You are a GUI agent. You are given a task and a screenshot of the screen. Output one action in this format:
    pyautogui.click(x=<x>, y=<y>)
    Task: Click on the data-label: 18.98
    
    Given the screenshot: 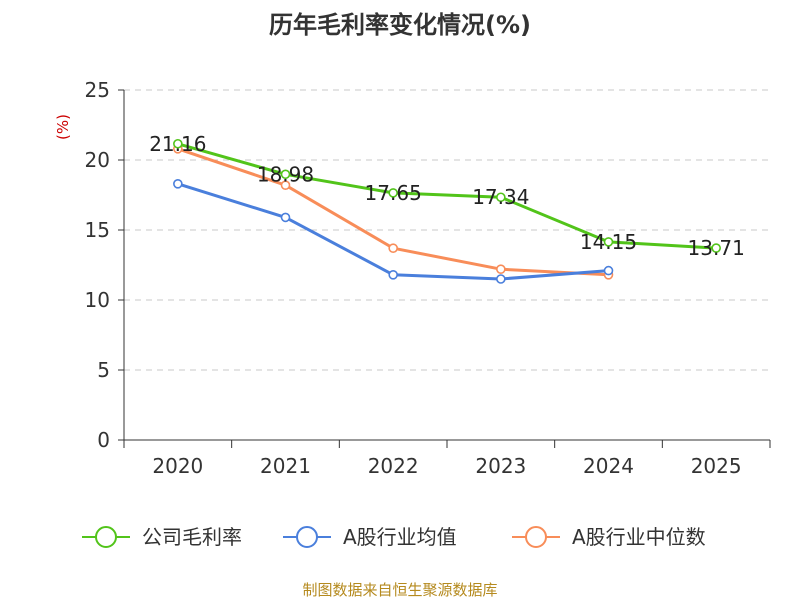 What is the action you would take?
    pyautogui.click(x=285, y=174)
    